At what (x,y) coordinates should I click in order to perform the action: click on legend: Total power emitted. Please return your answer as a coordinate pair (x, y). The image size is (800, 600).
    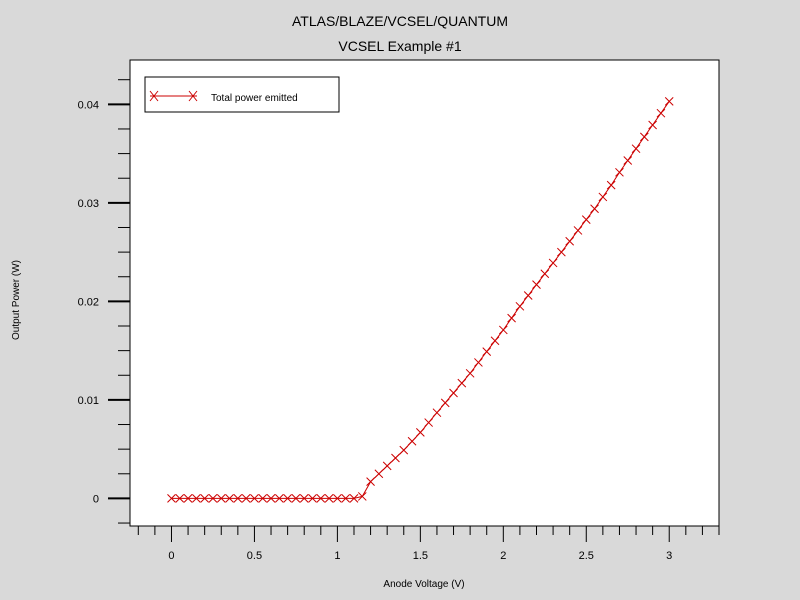
    Looking at the image, I should click on (242, 94).